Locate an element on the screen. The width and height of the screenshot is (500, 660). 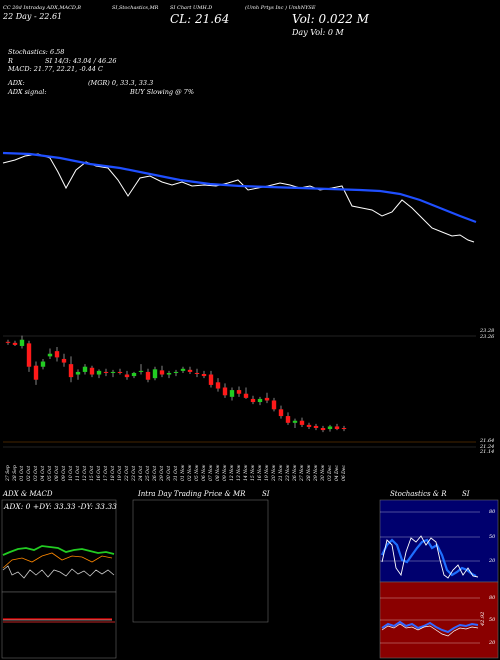
date-label: 23 Oct is located at coordinates (134, 473).